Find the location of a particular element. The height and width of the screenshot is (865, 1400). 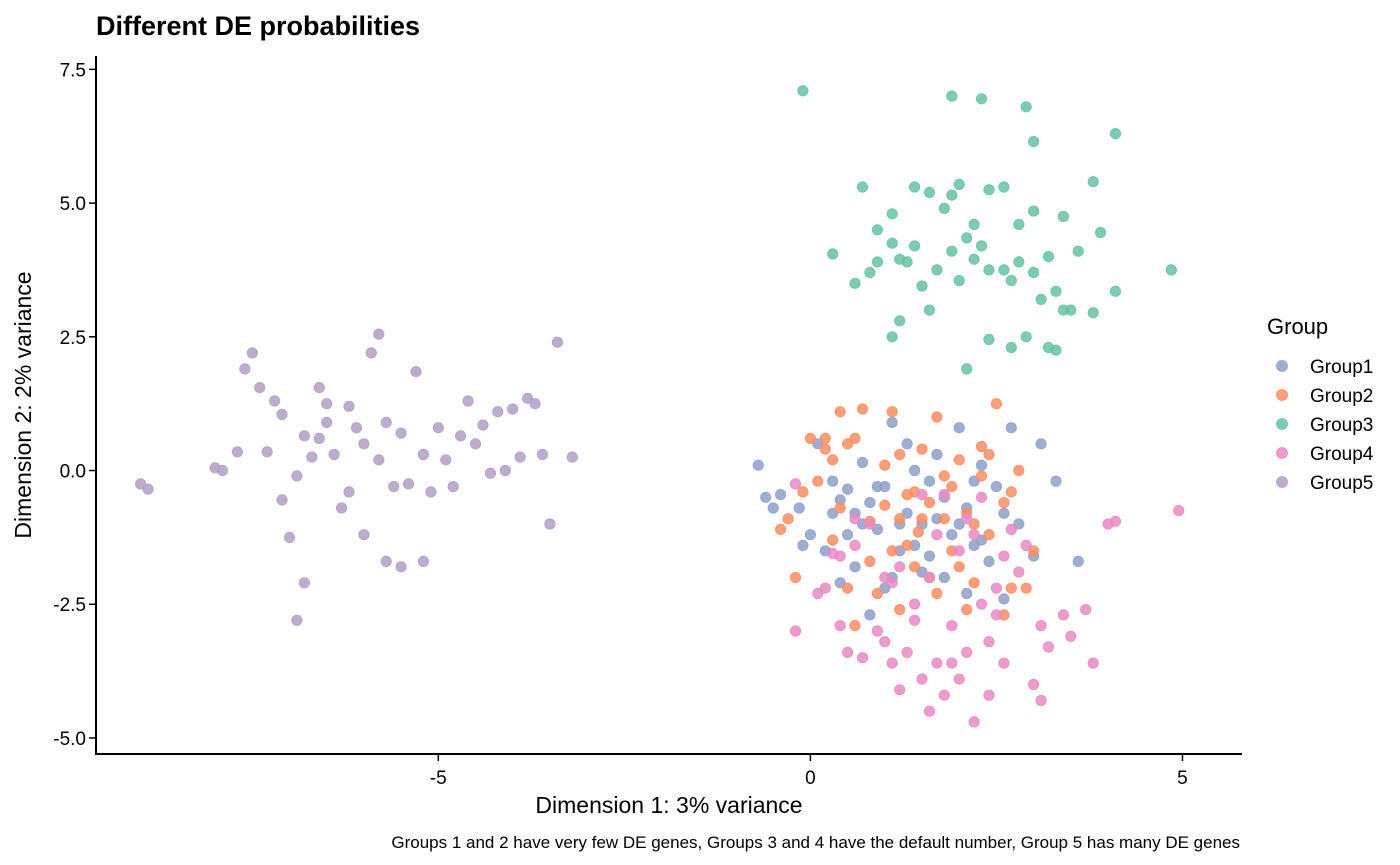

legend-title: Group is located at coordinates (1297, 326).